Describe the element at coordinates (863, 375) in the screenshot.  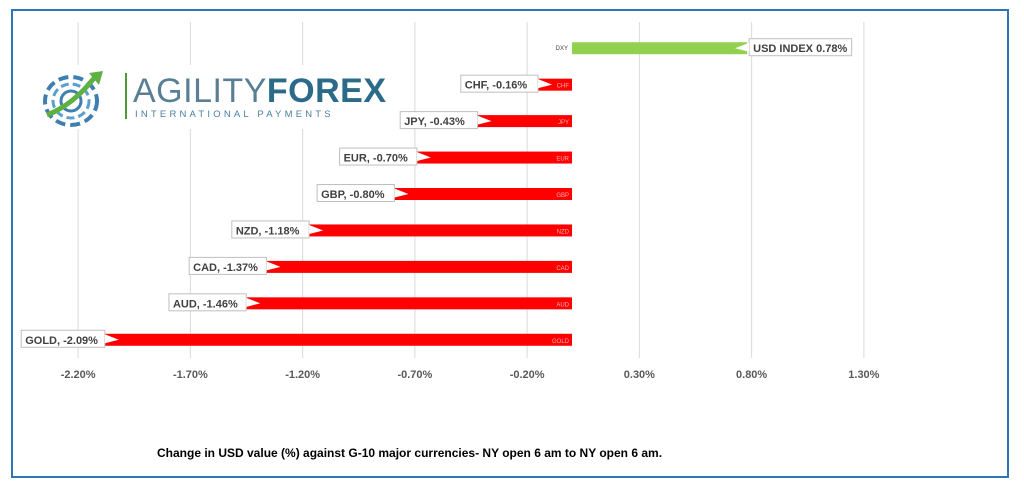
I see `x-tick-label: 1.30%` at that location.